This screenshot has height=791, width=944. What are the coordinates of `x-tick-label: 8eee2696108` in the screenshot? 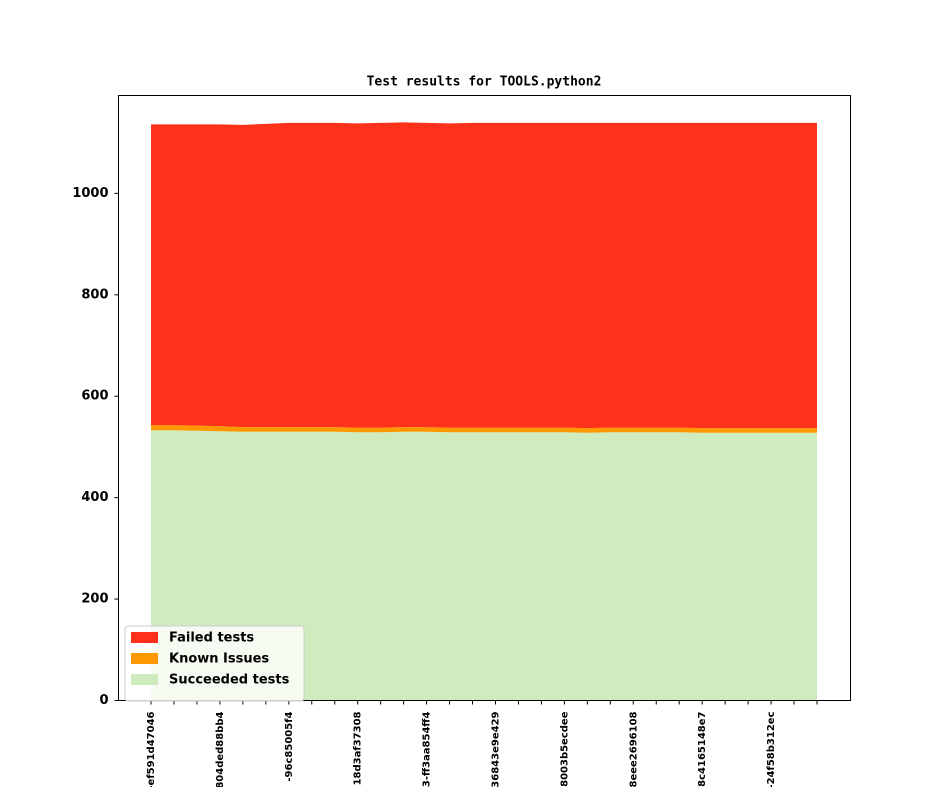 It's located at (633, 749).